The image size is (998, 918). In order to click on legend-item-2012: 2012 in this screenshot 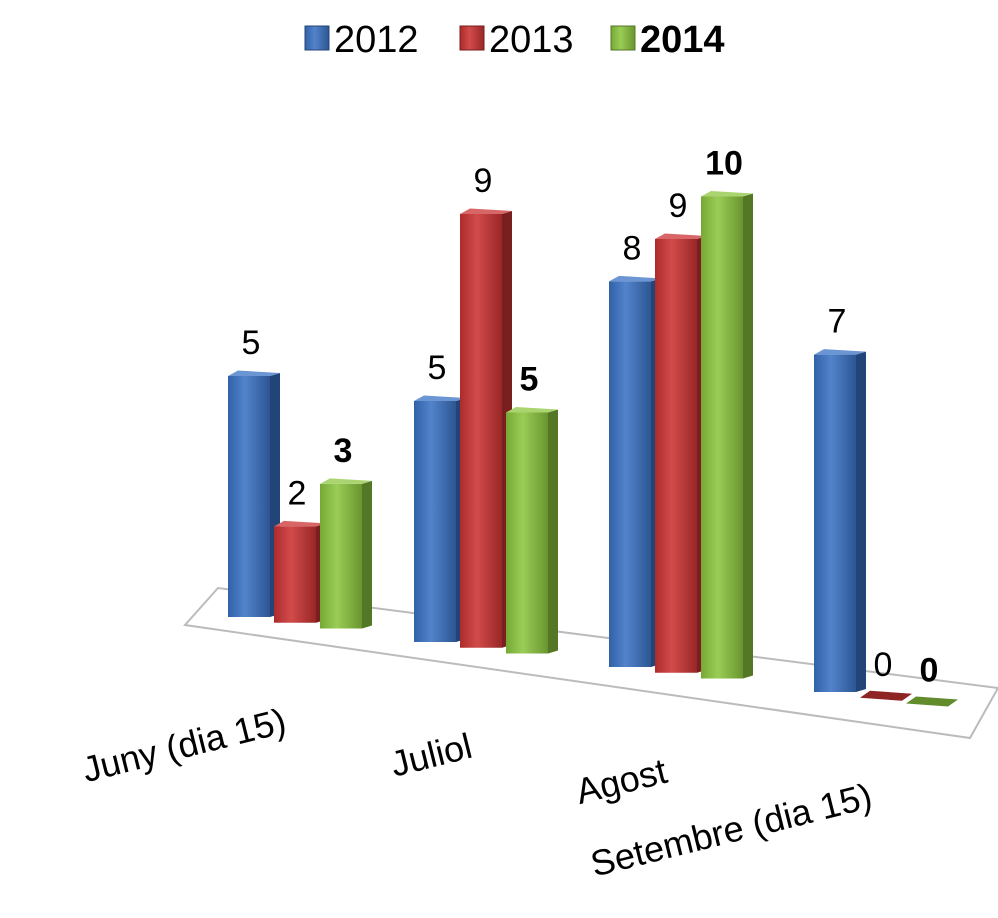, I will do `click(361, 40)`.